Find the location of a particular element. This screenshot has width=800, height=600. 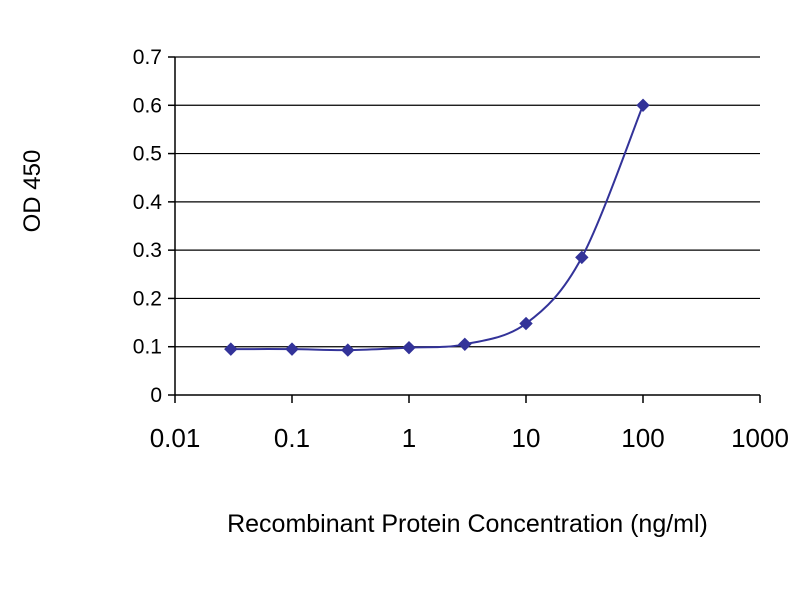

y-tick-label: 0.3 is located at coordinates (147, 250).